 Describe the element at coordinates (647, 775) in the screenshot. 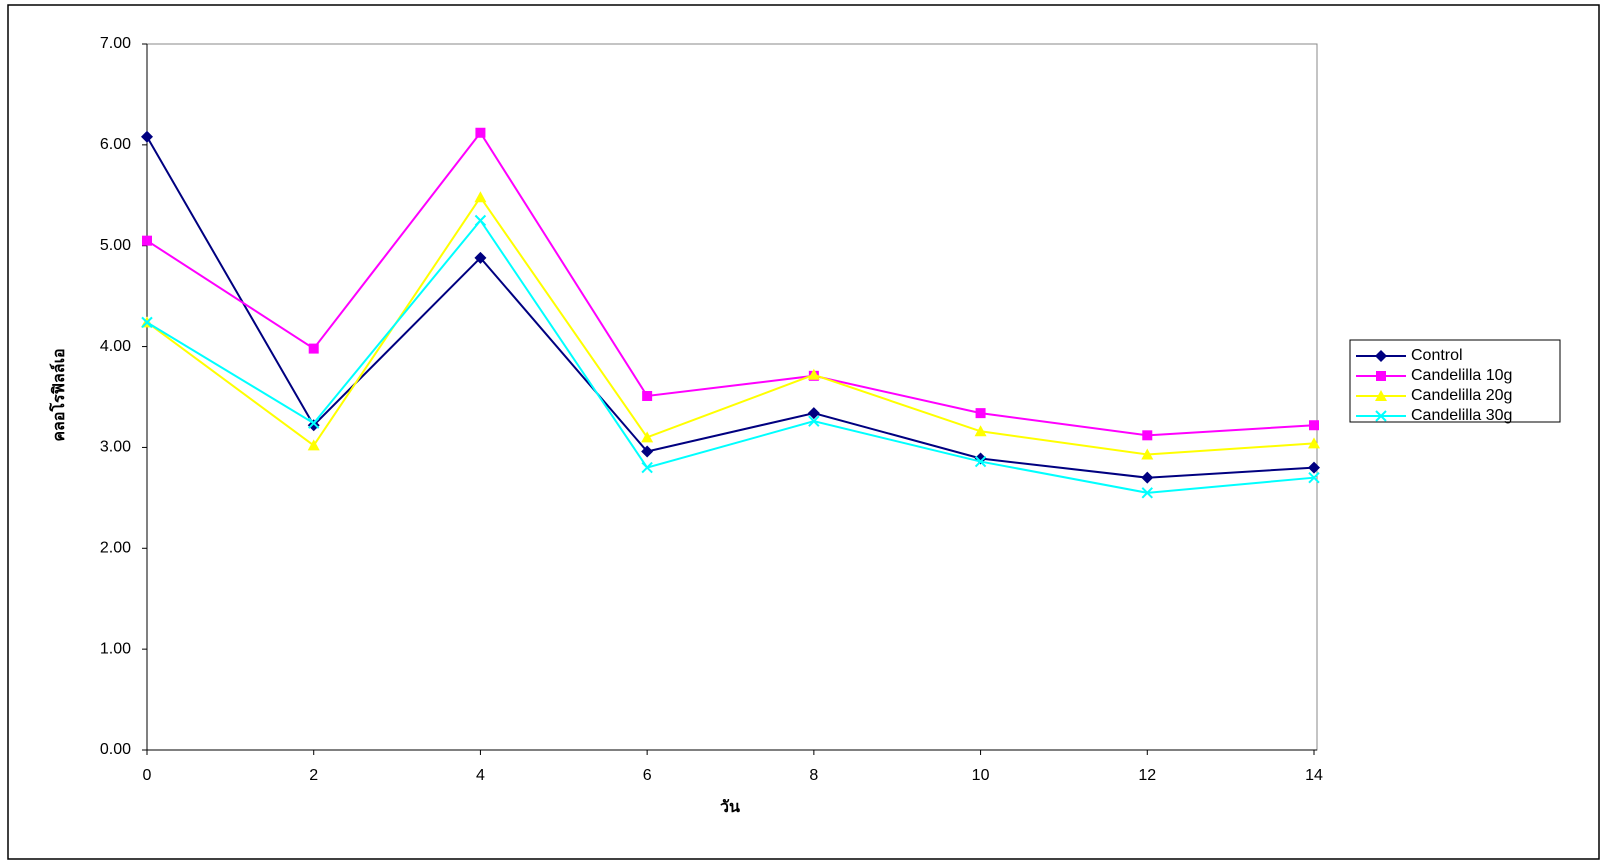

I see `x-tick-label: 6` at that location.